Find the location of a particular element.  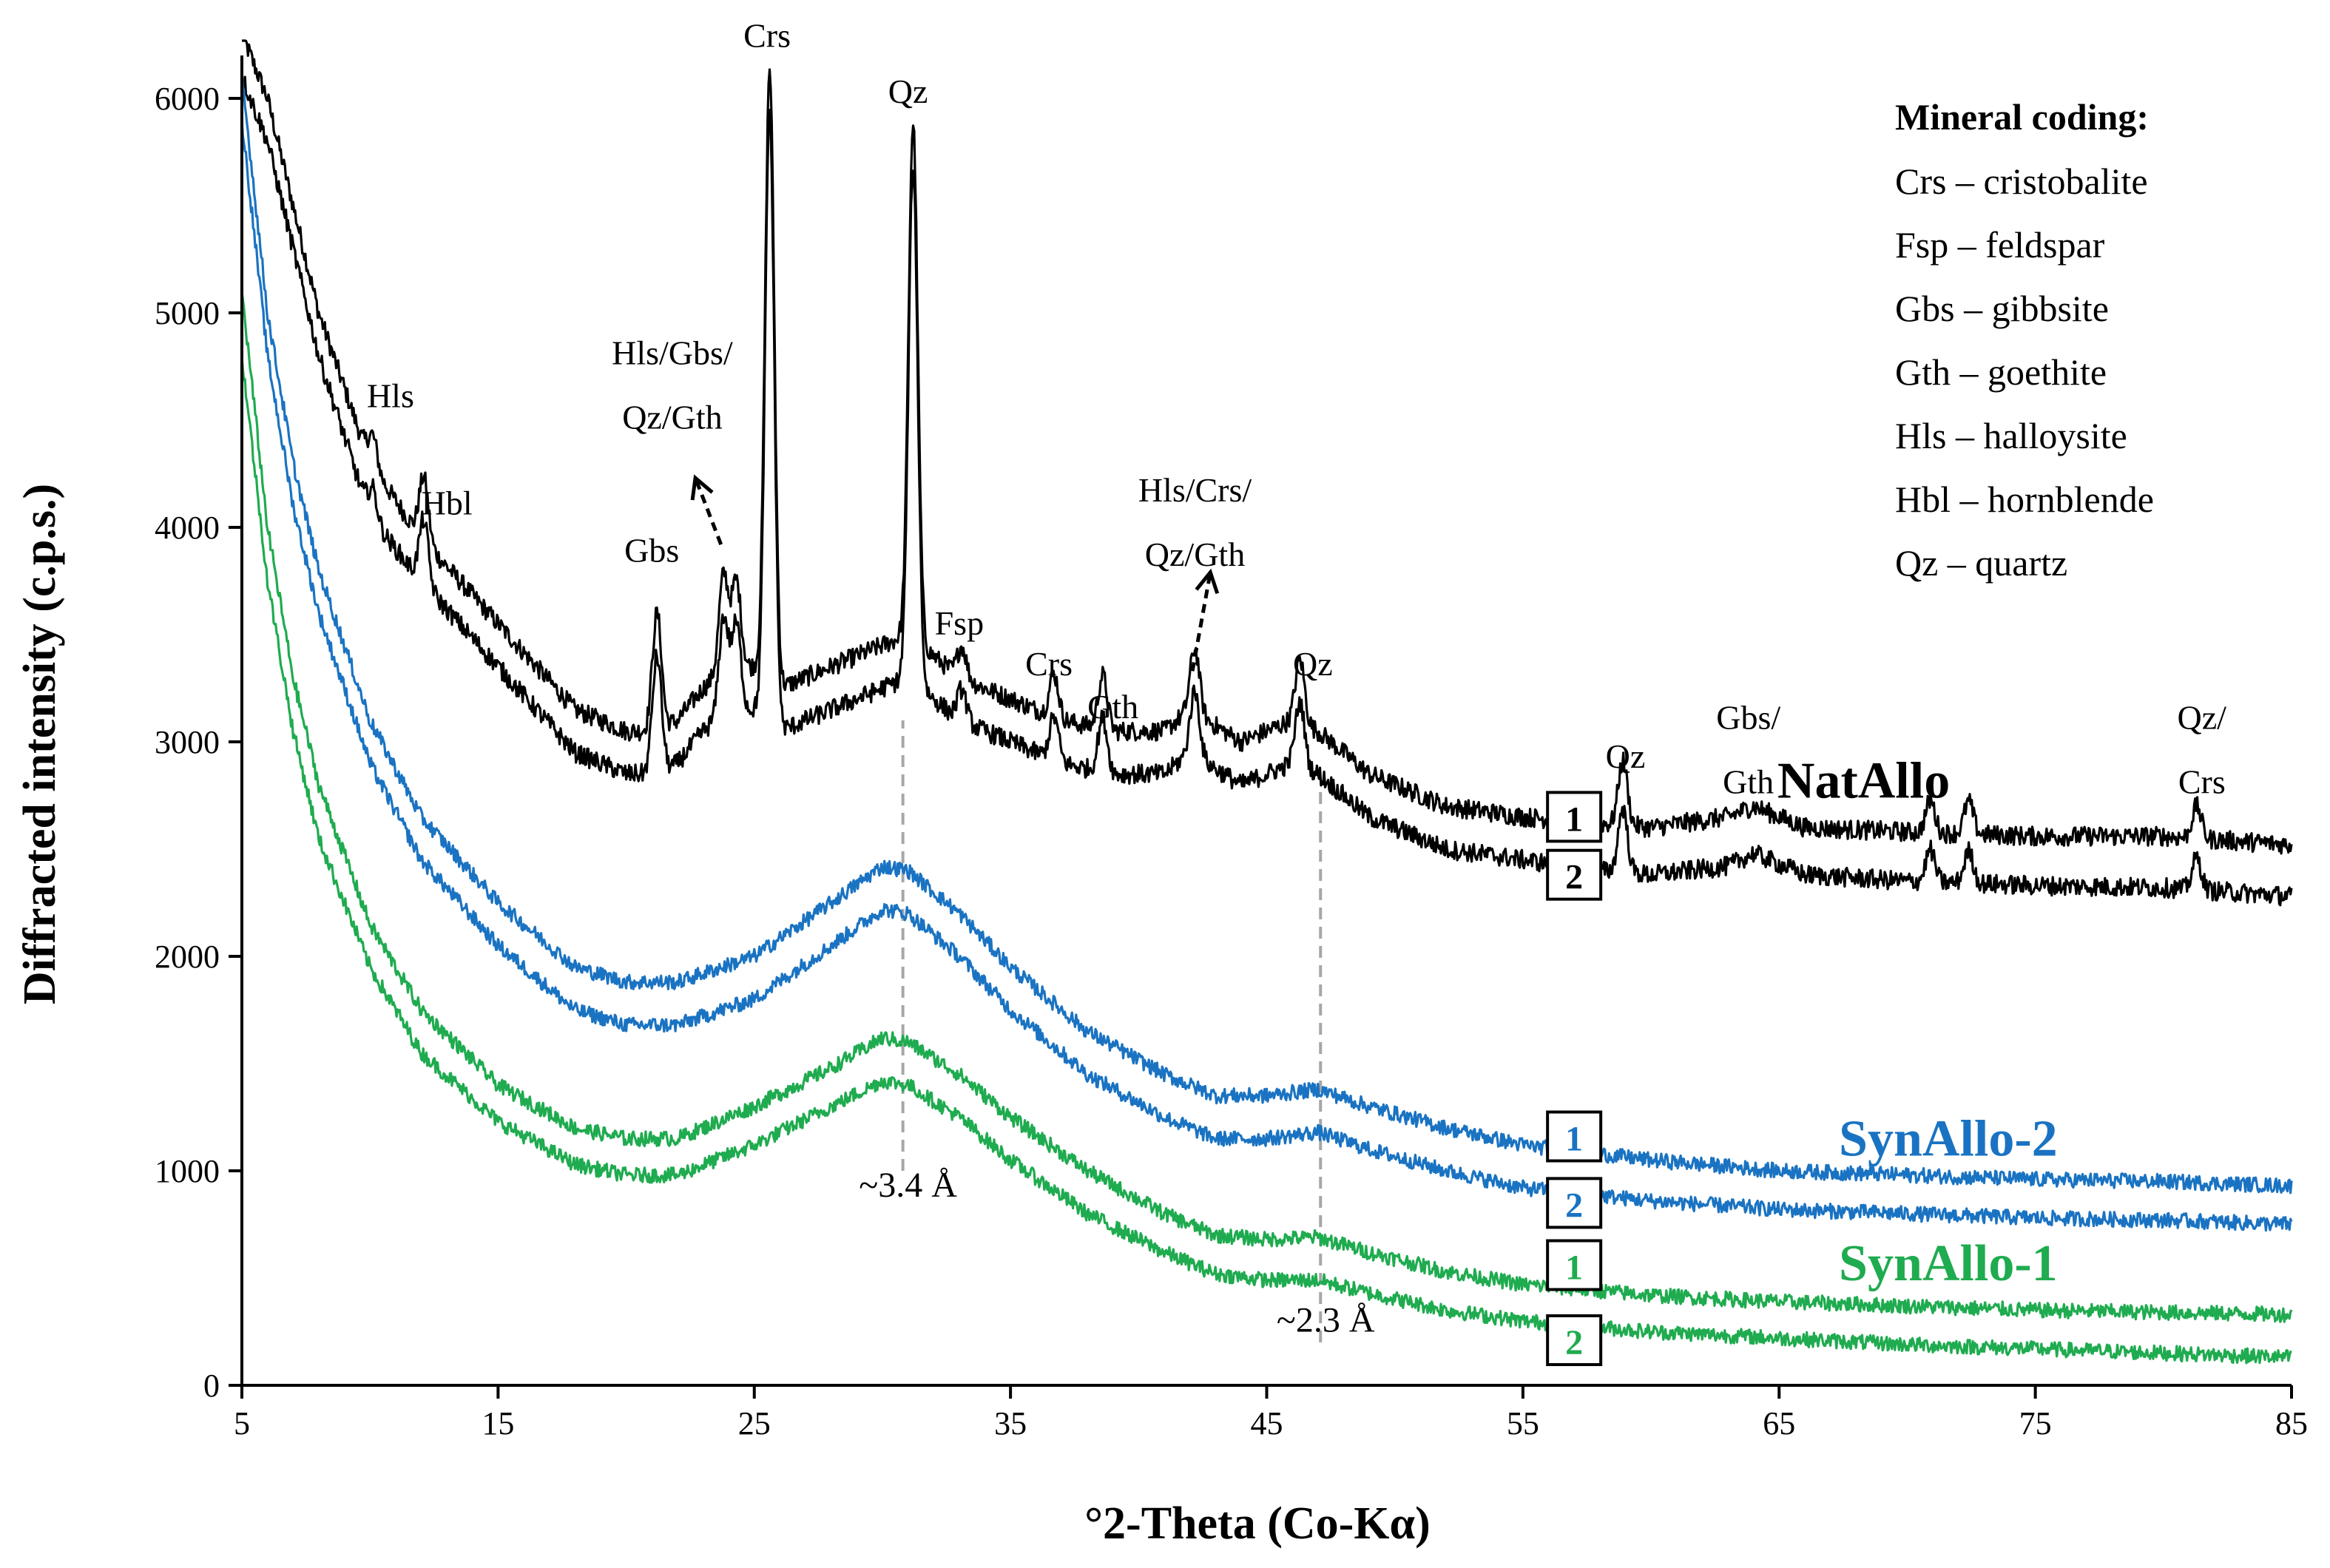

annotation-arrows is located at coordinates (955, 573).